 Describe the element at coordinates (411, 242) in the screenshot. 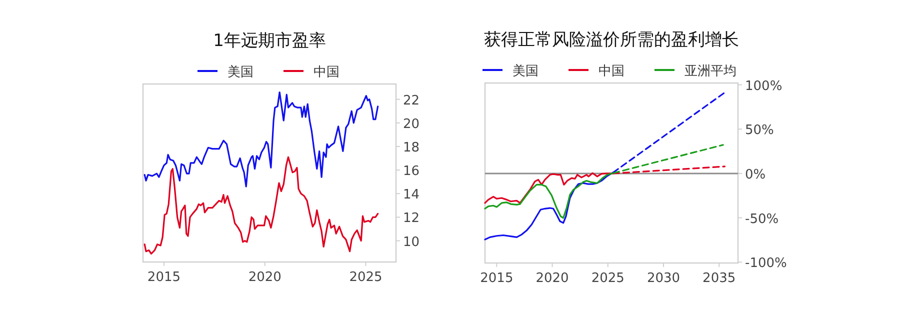

I see `y-tick-label: 10` at that location.